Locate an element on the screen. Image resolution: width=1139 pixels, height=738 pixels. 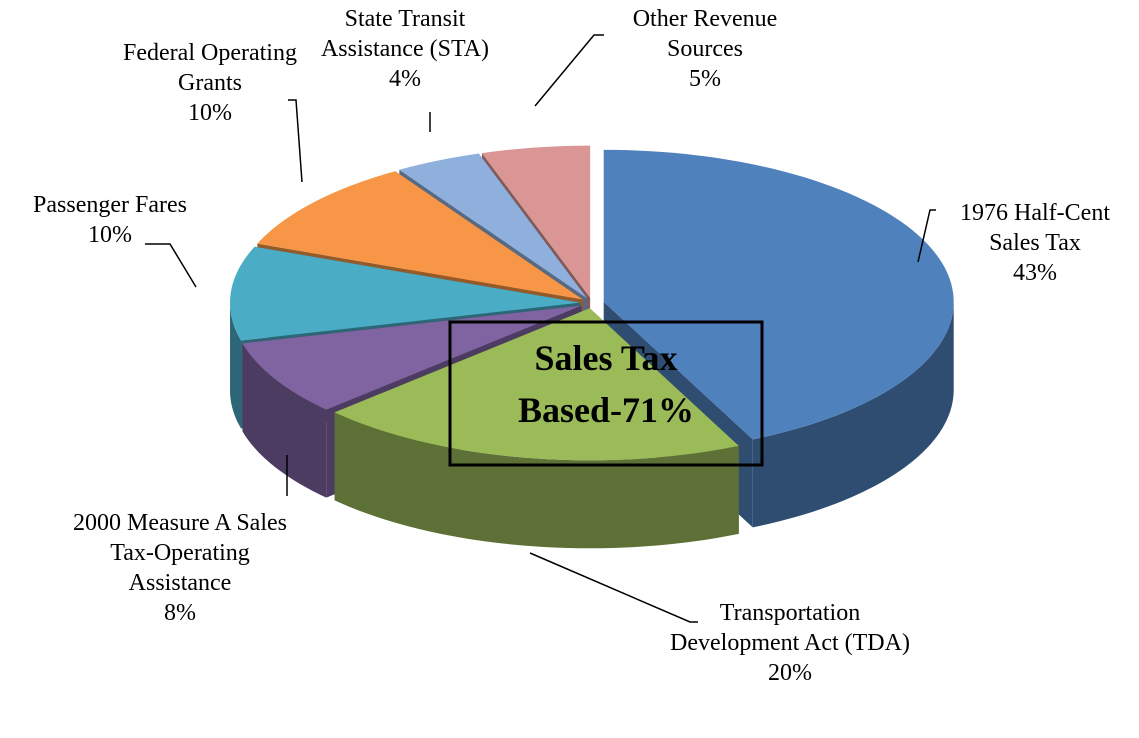
value-label: 20% is located at coordinates (790, 673).